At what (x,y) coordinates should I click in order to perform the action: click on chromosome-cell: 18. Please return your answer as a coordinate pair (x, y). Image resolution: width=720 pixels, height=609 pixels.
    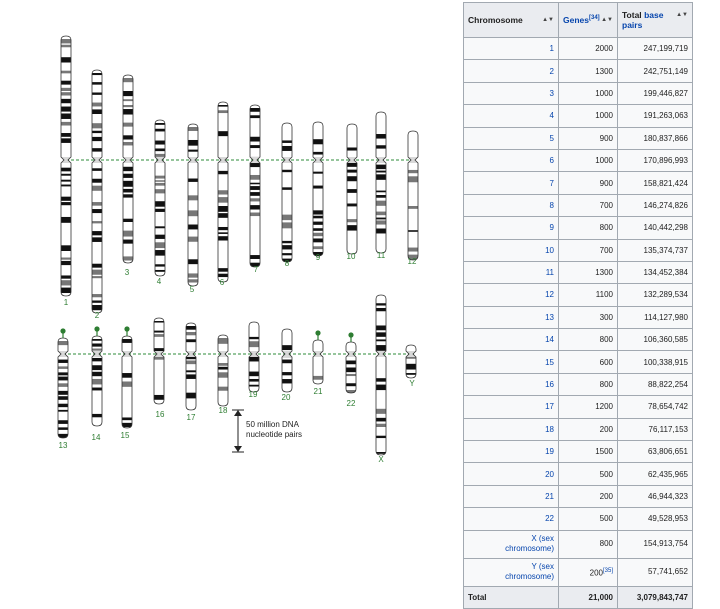
    Looking at the image, I should click on (511, 429).